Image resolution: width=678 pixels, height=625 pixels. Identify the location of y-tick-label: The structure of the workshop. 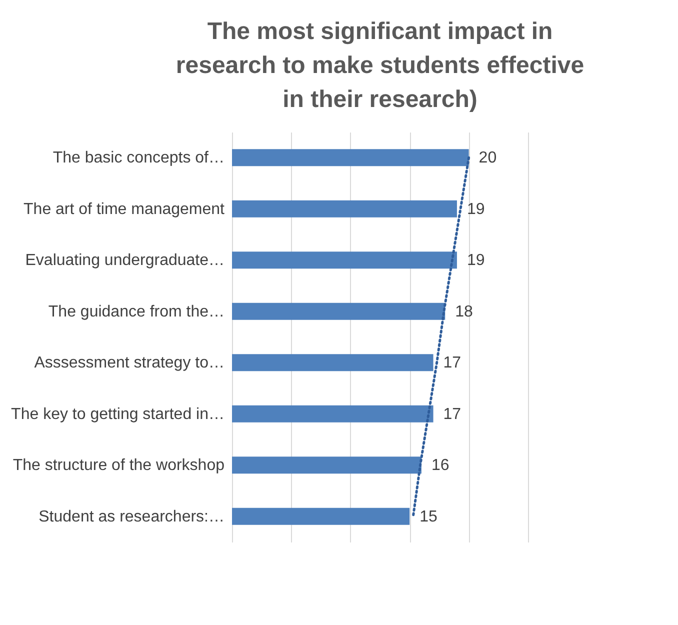
(118, 465).